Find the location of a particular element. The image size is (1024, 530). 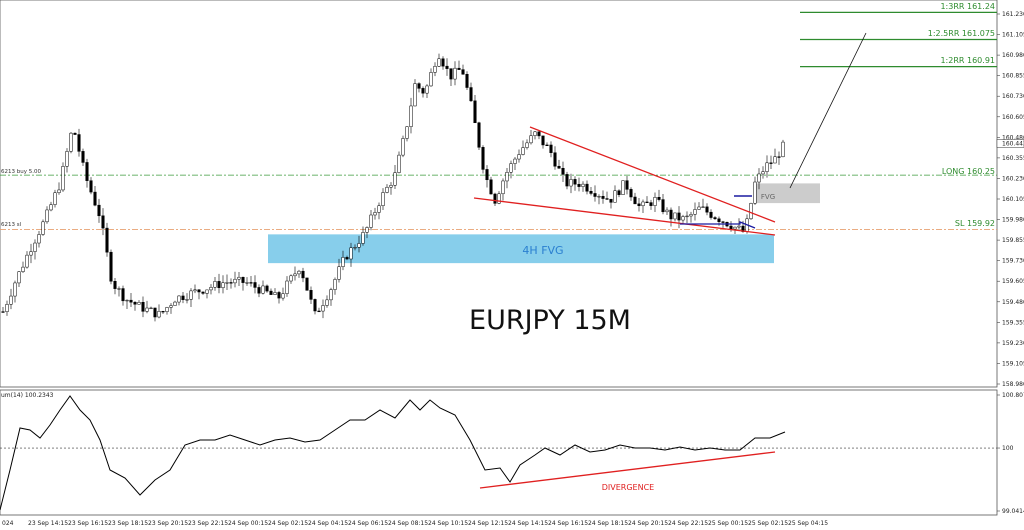

time-label: 24 Sep 12:15 is located at coordinates (488, 523).